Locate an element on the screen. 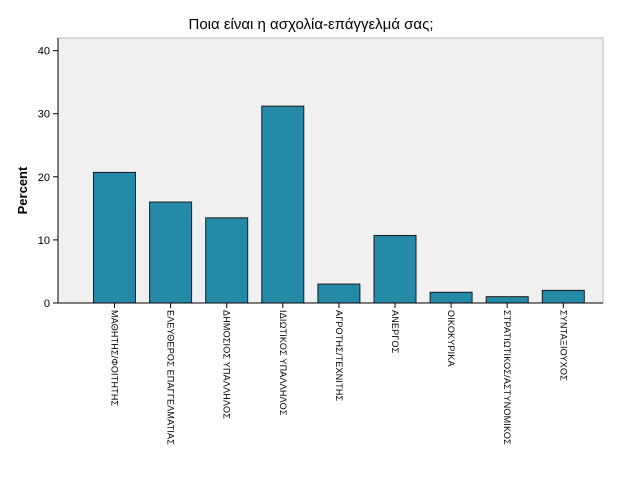 This screenshot has width=626, height=501. x-category-label: ΑΝΕΡΓΟΣ is located at coordinates (395, 332).